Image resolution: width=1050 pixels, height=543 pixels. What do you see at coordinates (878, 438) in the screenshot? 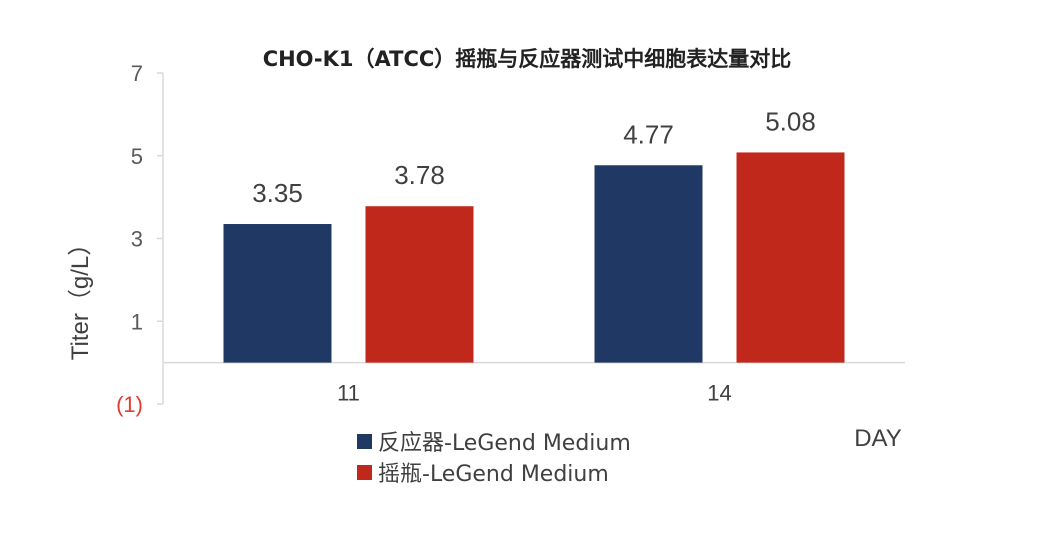
I see `x-axis-title: DAY` at bounding box center [878, 438].